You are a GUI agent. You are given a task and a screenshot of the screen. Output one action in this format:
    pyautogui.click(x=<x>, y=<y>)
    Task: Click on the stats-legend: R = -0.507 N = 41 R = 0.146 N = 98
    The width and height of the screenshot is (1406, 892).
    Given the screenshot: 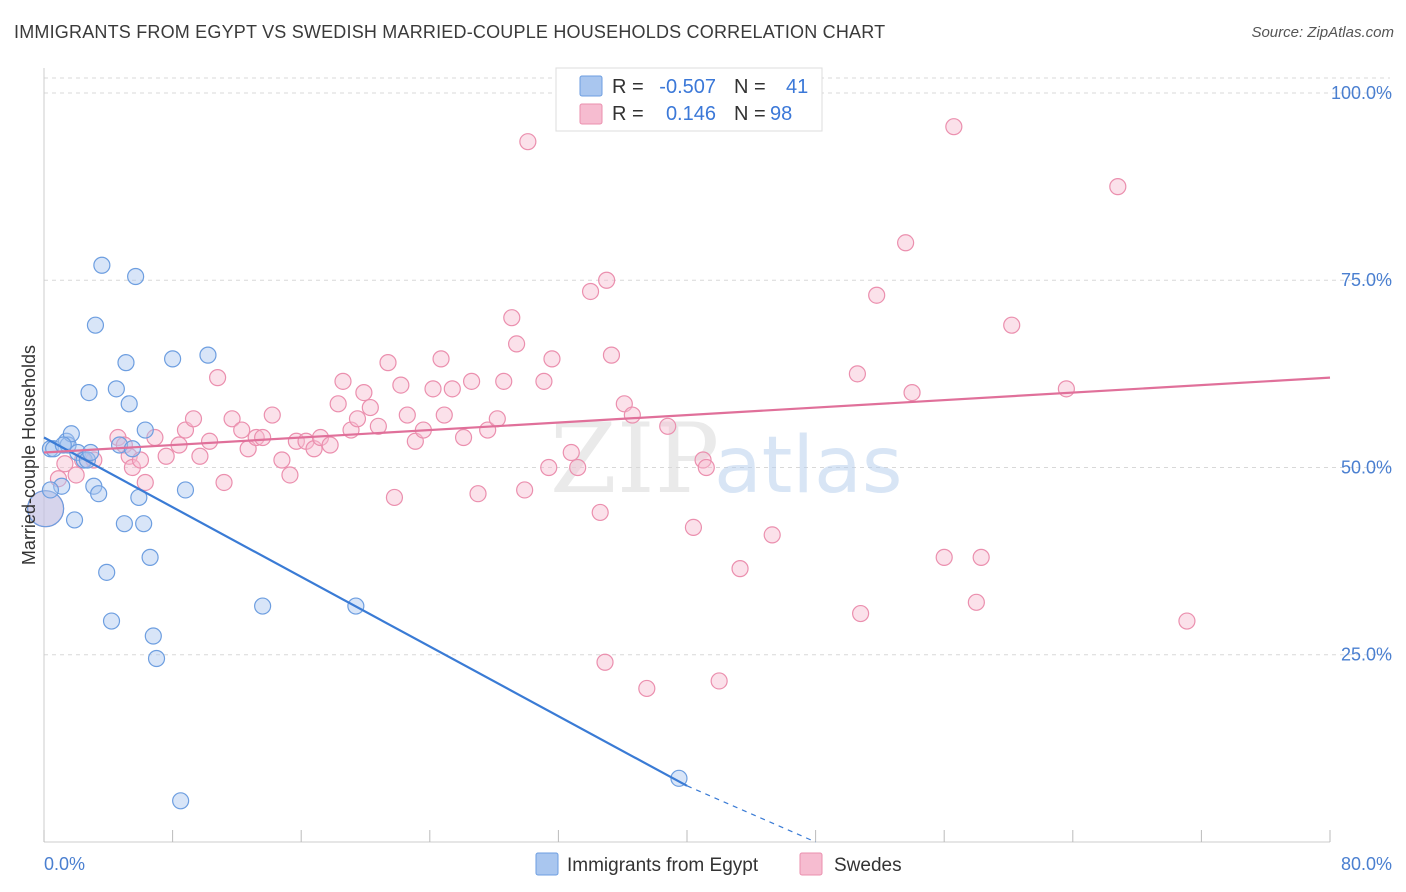 What is the action you would take?
    pyautogui.click(x=689, y=99)
    